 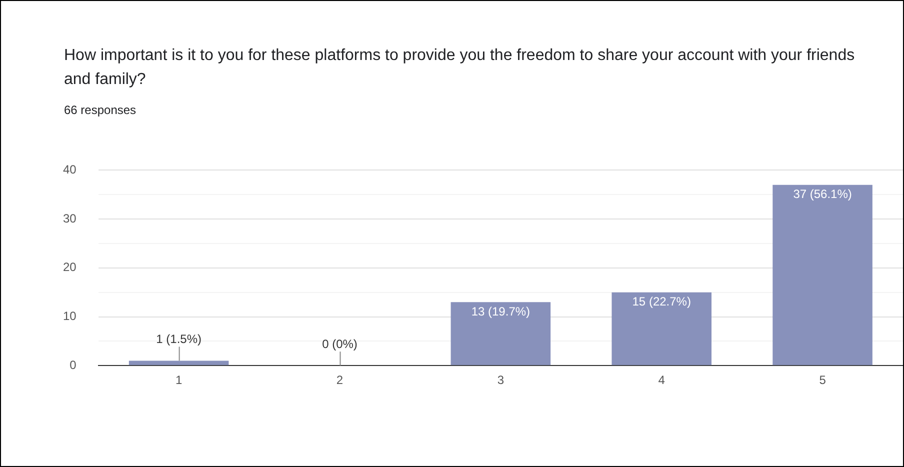 I want to click on data-label: 37 (56.1%), so click(x=822, y=194).